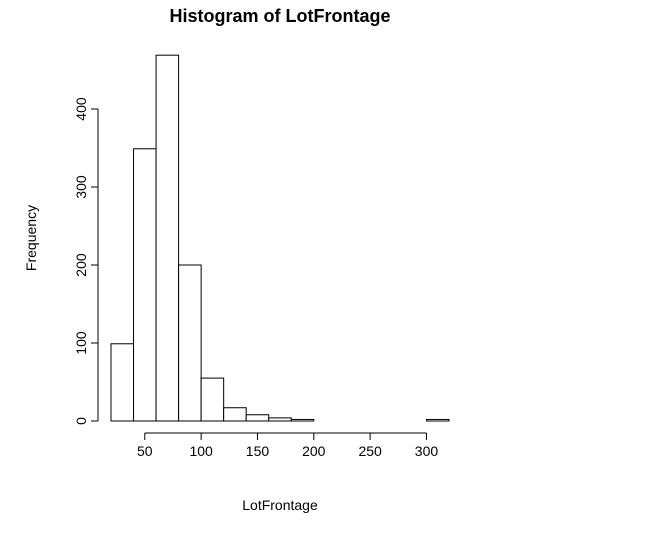 The width and height of the screenshot is (646, 534). What do you see at coordinates (370, 451) in the screenshot?
I see `x-tick-label: 250` at bounding box center [370, 451].